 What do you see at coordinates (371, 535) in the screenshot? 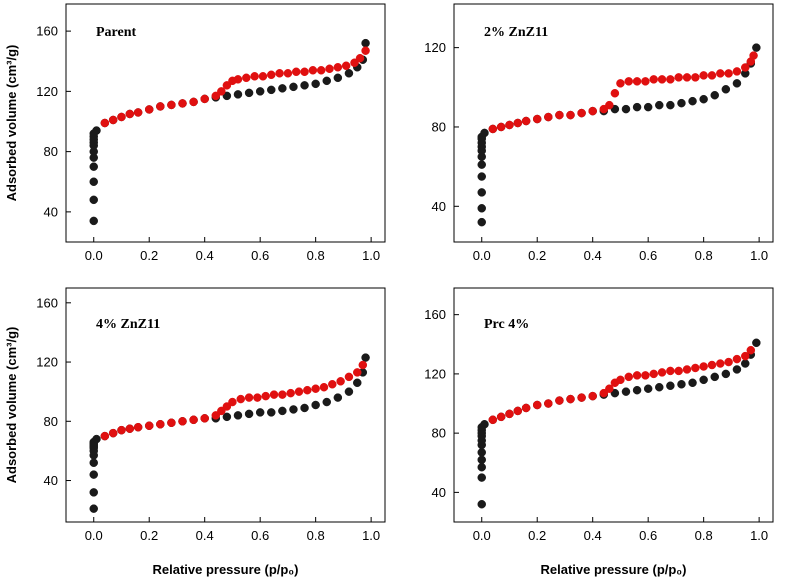
I see `x-tick-label: 1.0` at bounding box center [371, 535].